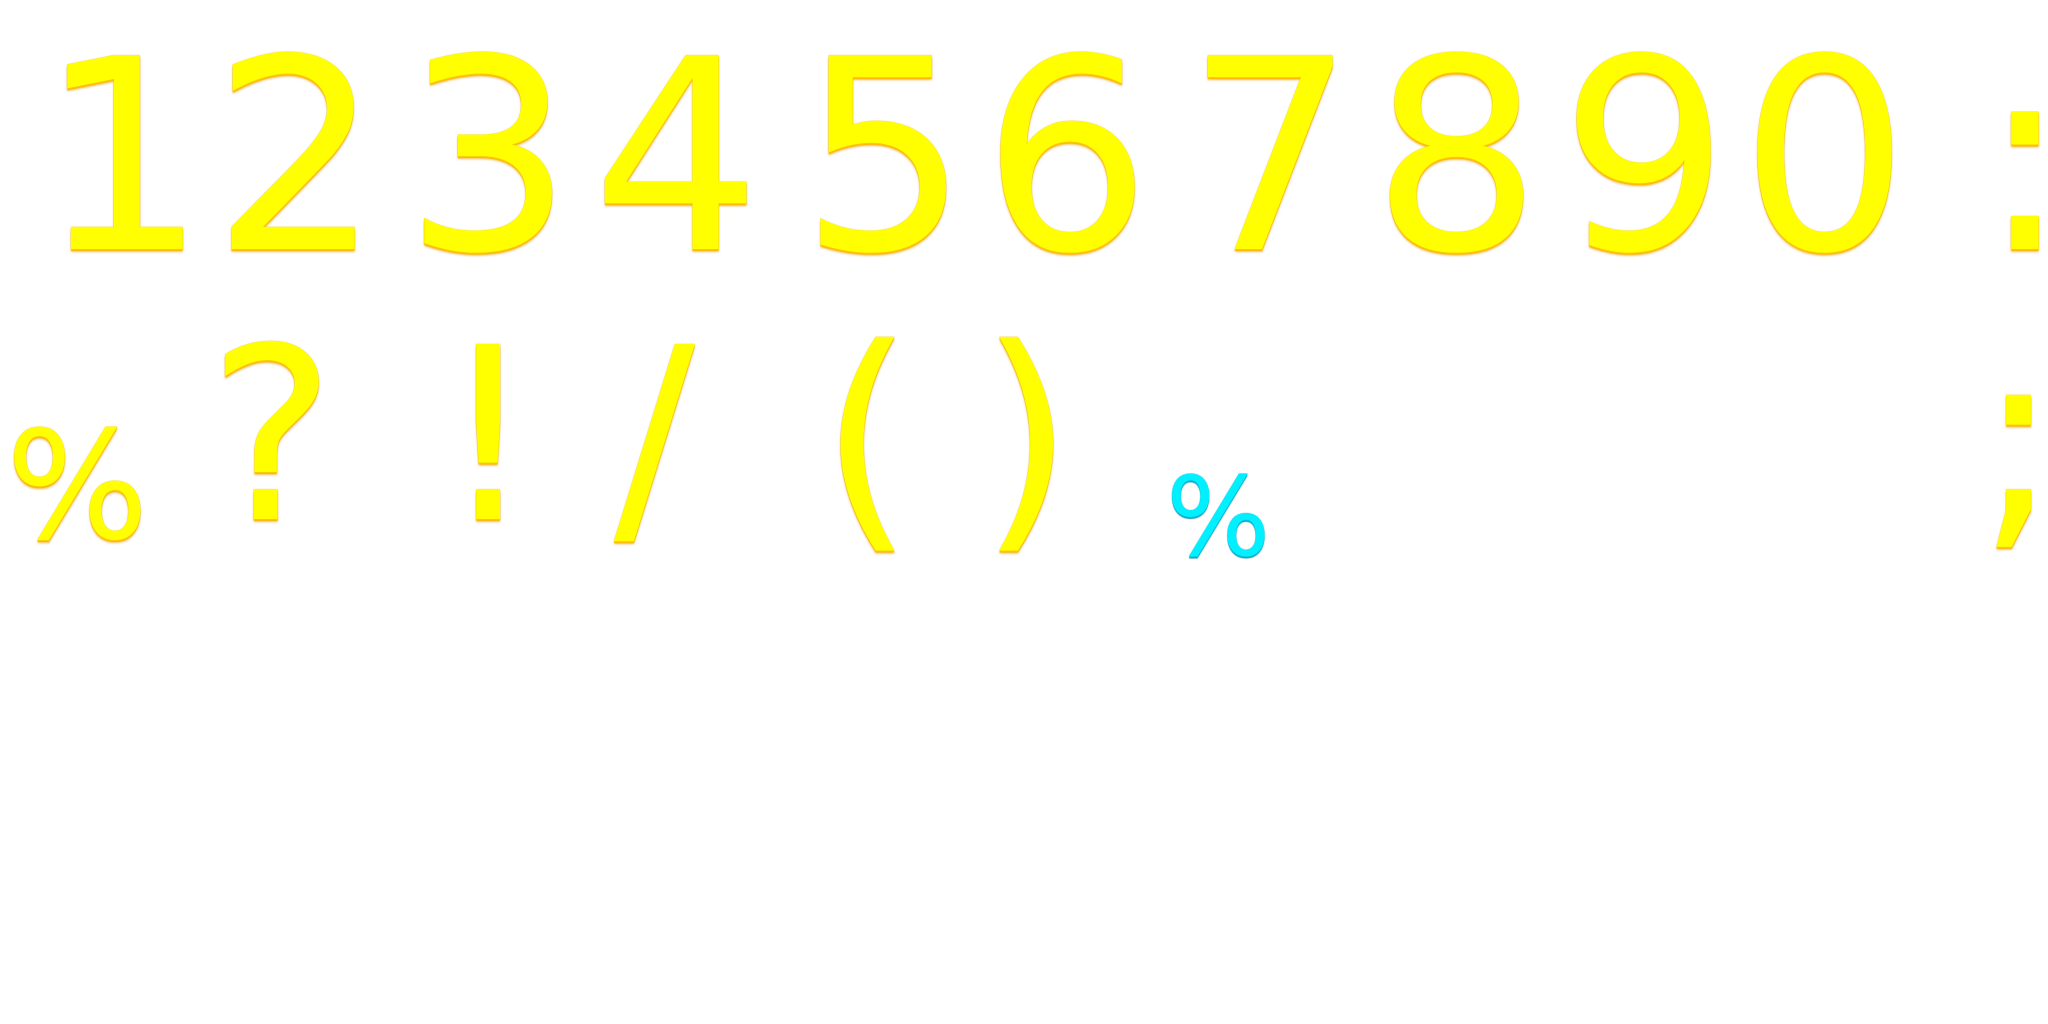  I want to click on glyph-percent: %, so click(77, 487).